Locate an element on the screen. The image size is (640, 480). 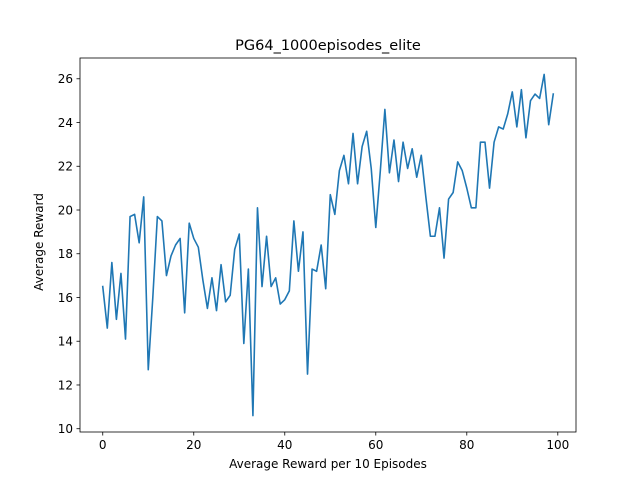
y-tick-label: 16 is located at coordinates (65, 298).